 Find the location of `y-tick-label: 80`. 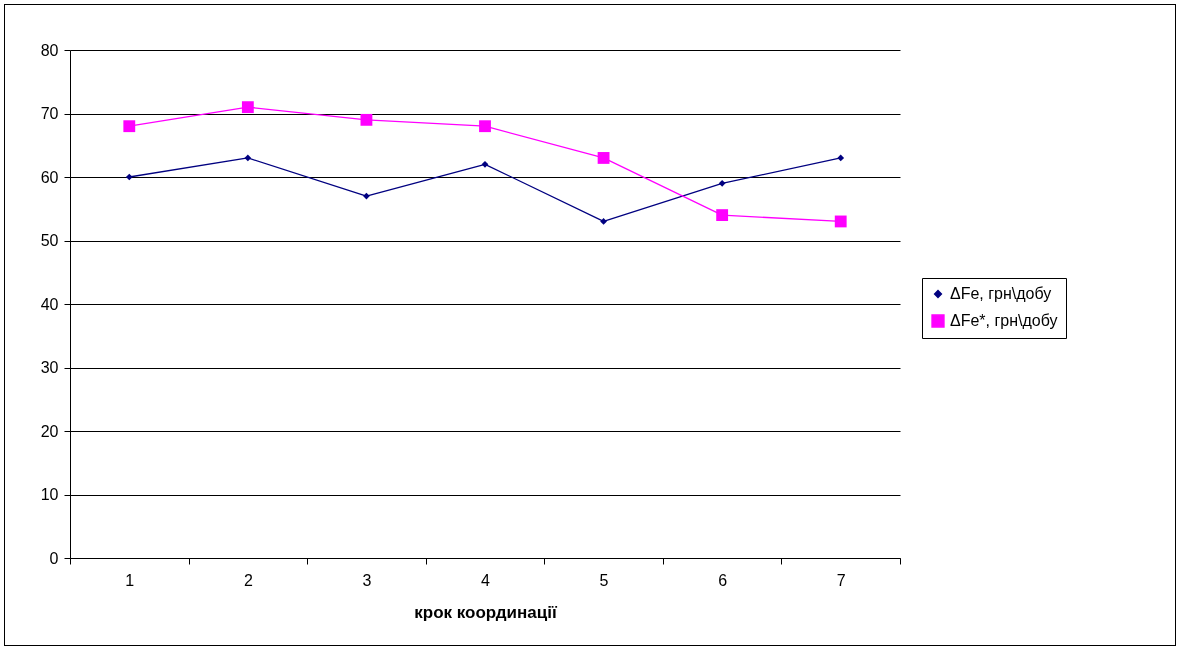

y-tick-label: 80 is located at coordinates (49, 50).